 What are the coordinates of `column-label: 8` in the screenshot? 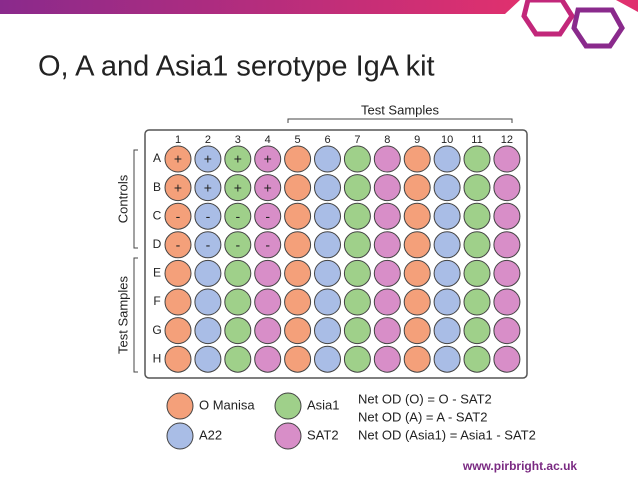 It's located at (387, 140).